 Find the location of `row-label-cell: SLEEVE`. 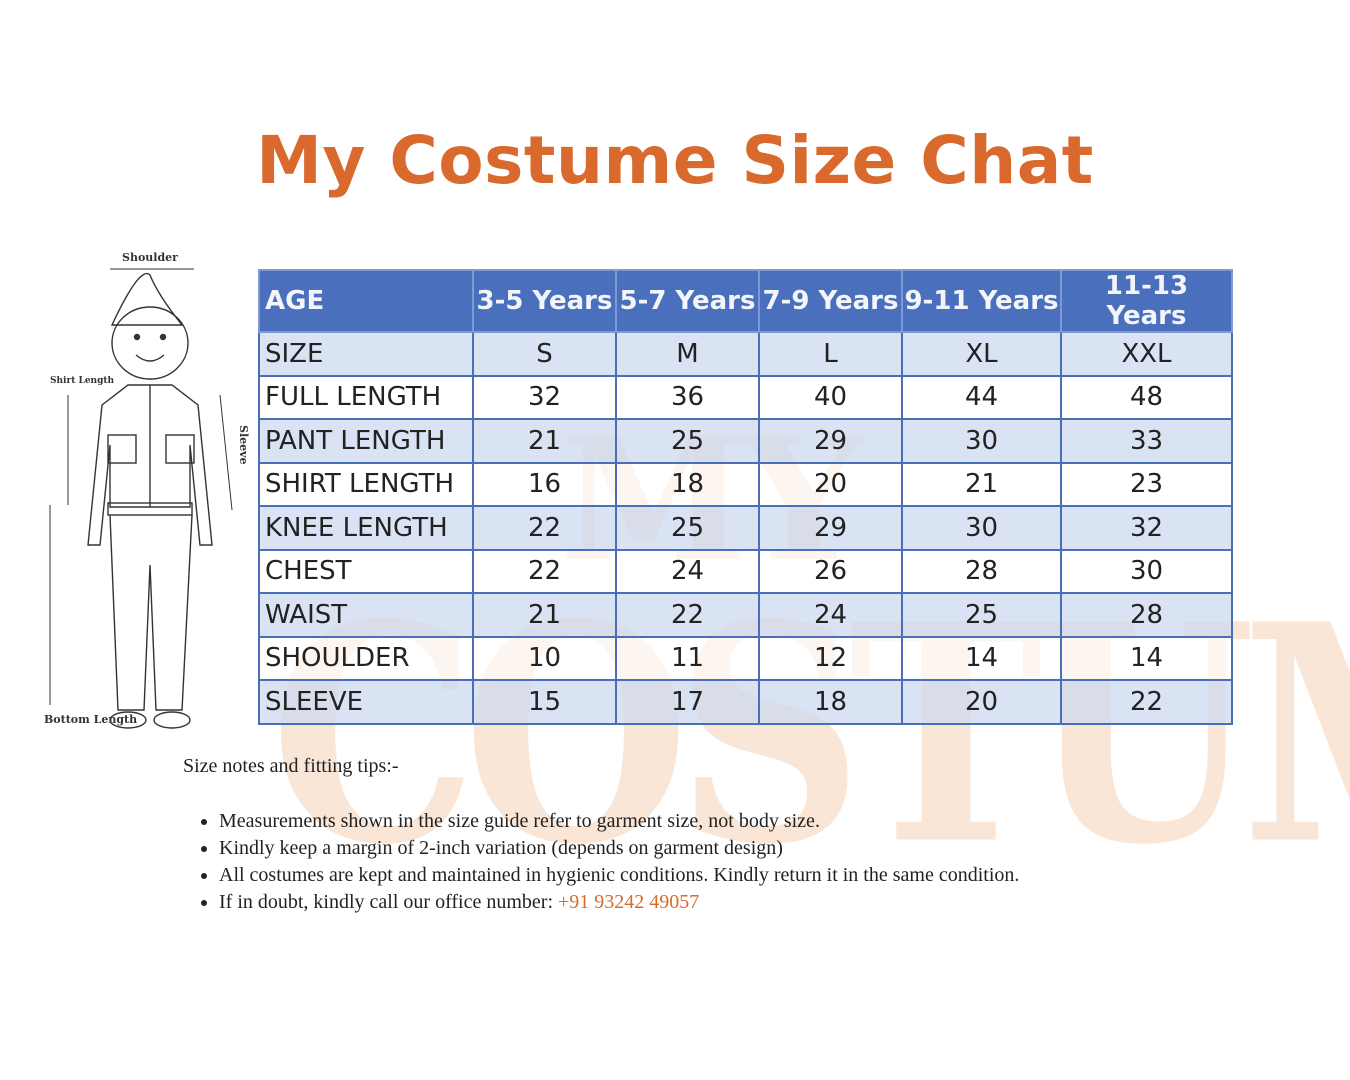

row-label-cell: SLEEVE is located at coordinates (366, 702).